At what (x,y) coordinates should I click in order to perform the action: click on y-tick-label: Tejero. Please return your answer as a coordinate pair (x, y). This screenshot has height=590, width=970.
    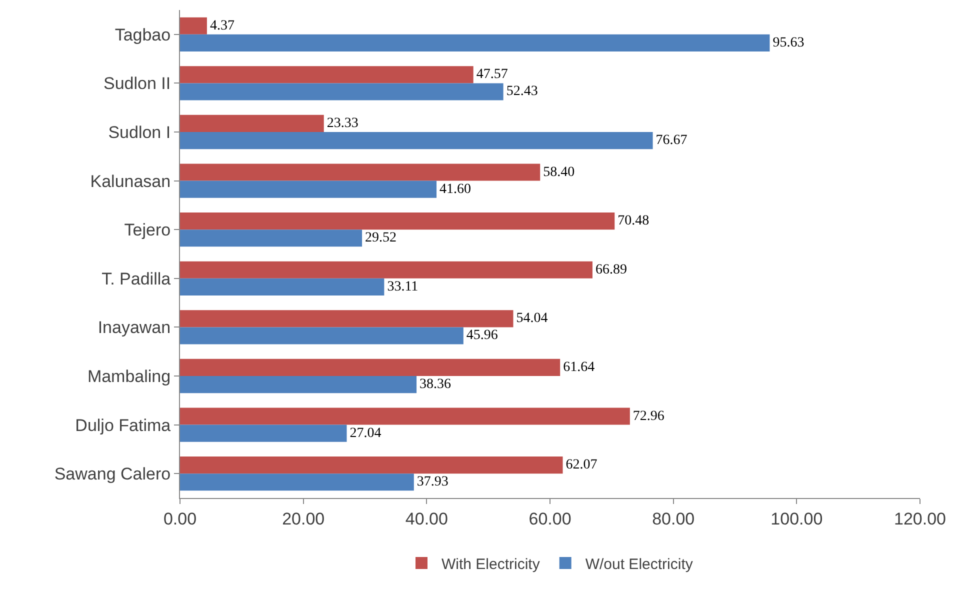
    Looking at the image, I should click on (147, 230).